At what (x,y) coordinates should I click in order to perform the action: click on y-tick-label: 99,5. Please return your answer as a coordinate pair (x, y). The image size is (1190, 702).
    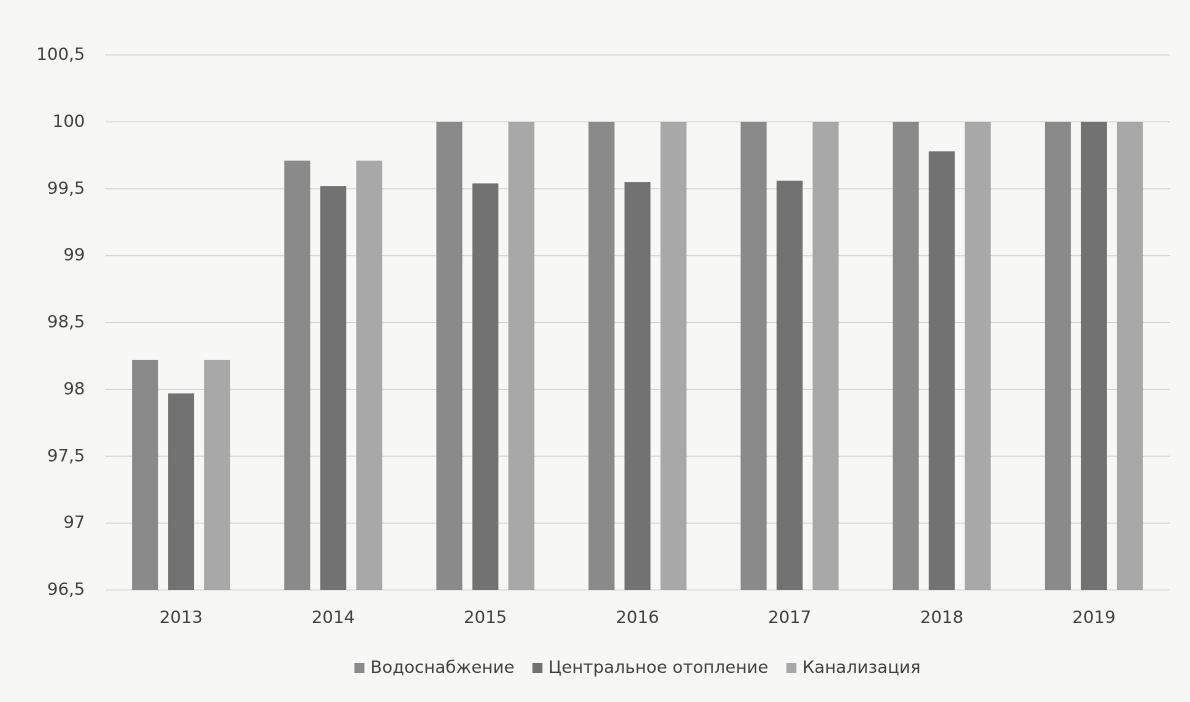
    Looking at the image, I should click on (66, 189).